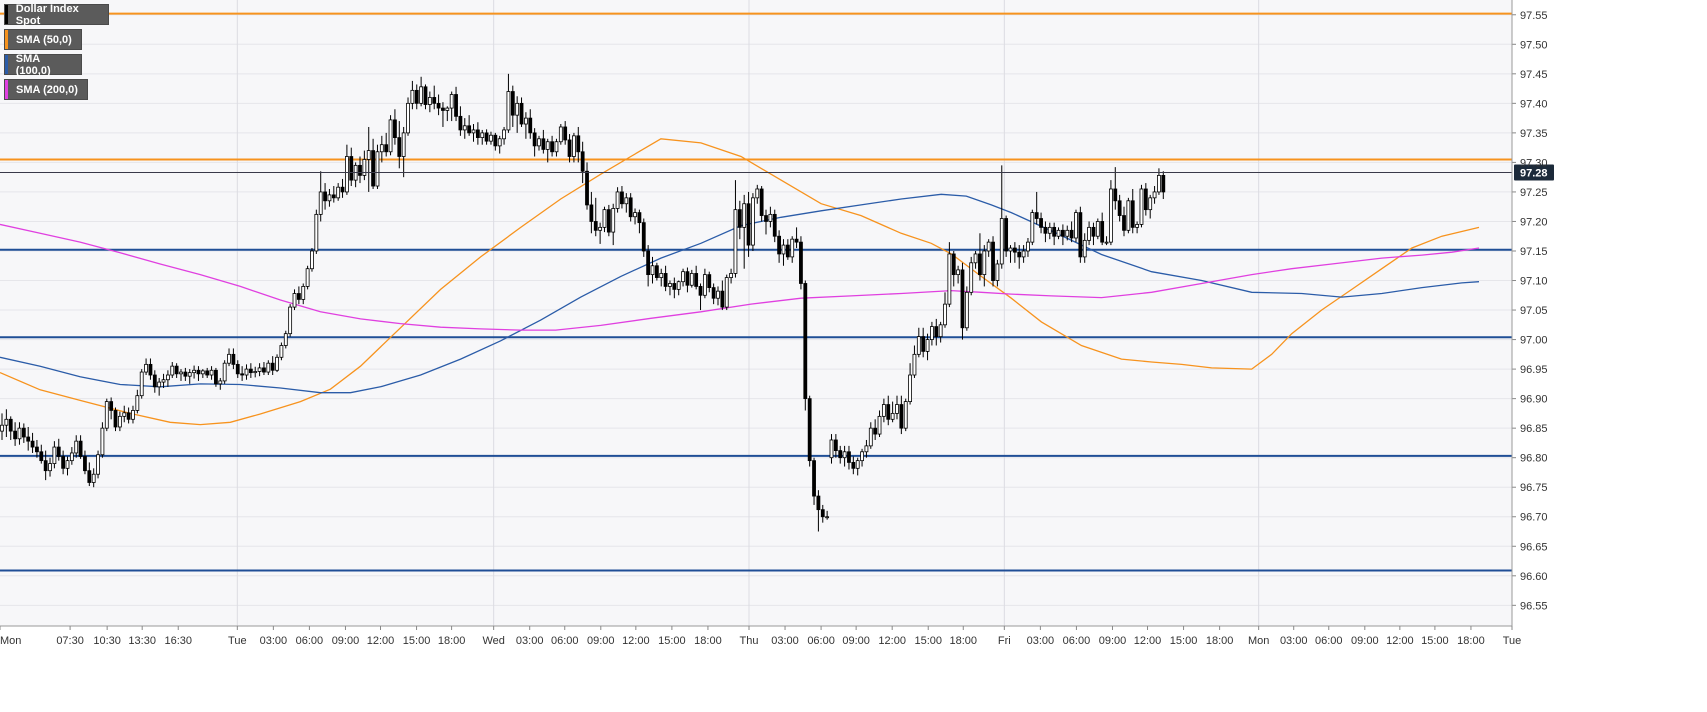  Describe the element at coordinates (47, 14) in the screenshot. I see `legend-label-dollar-index: Dollar Index Spot` at that location.